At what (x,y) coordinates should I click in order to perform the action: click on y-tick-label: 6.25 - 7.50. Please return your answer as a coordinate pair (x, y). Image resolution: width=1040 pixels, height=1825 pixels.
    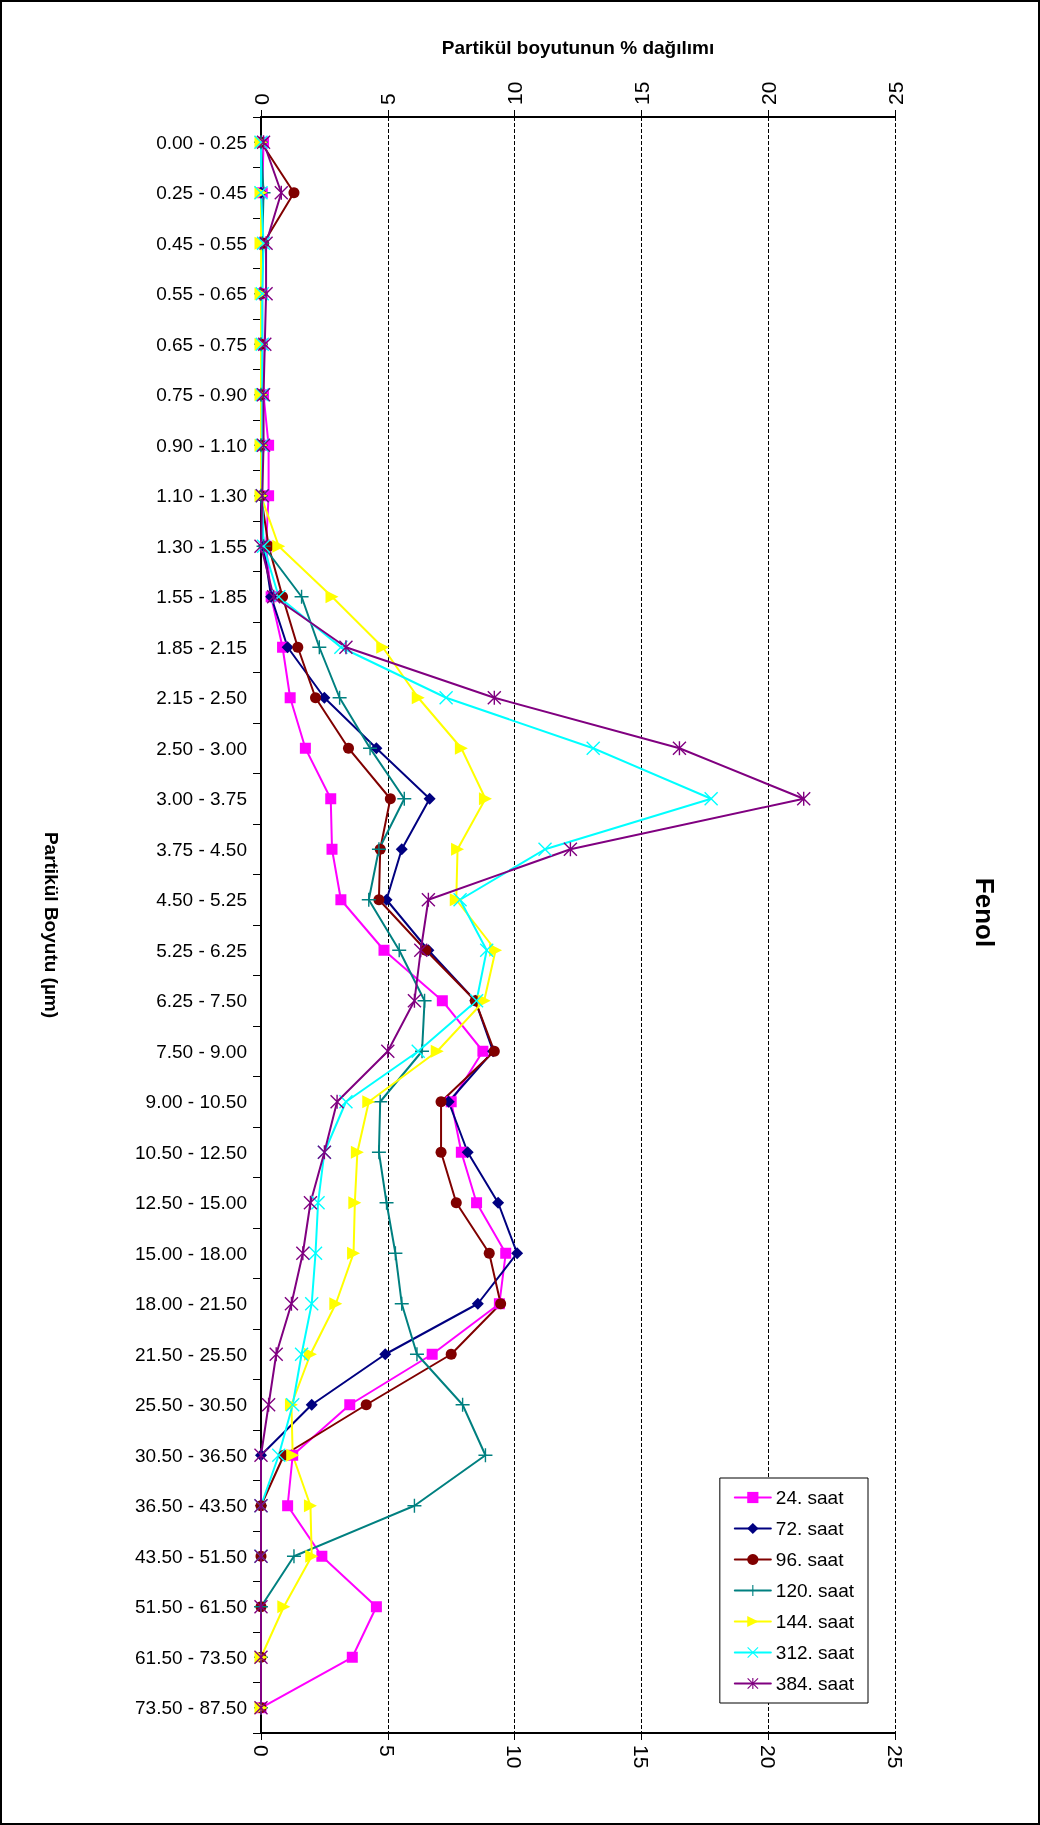
    Looking at the image, I should click on (201, 1001).